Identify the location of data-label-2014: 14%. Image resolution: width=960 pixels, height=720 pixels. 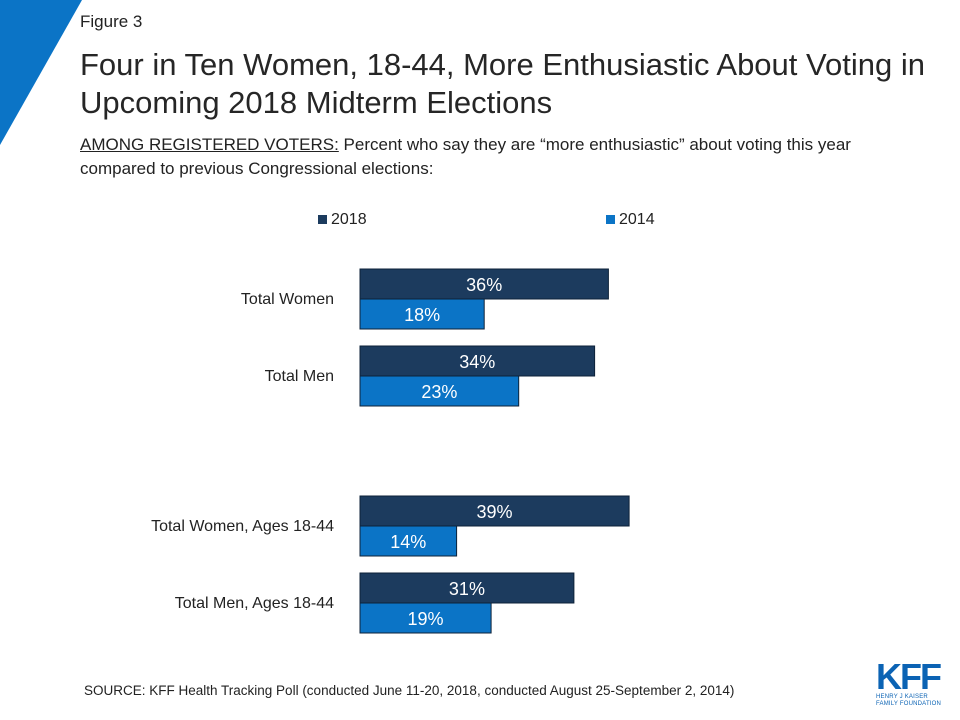
(408, 542).